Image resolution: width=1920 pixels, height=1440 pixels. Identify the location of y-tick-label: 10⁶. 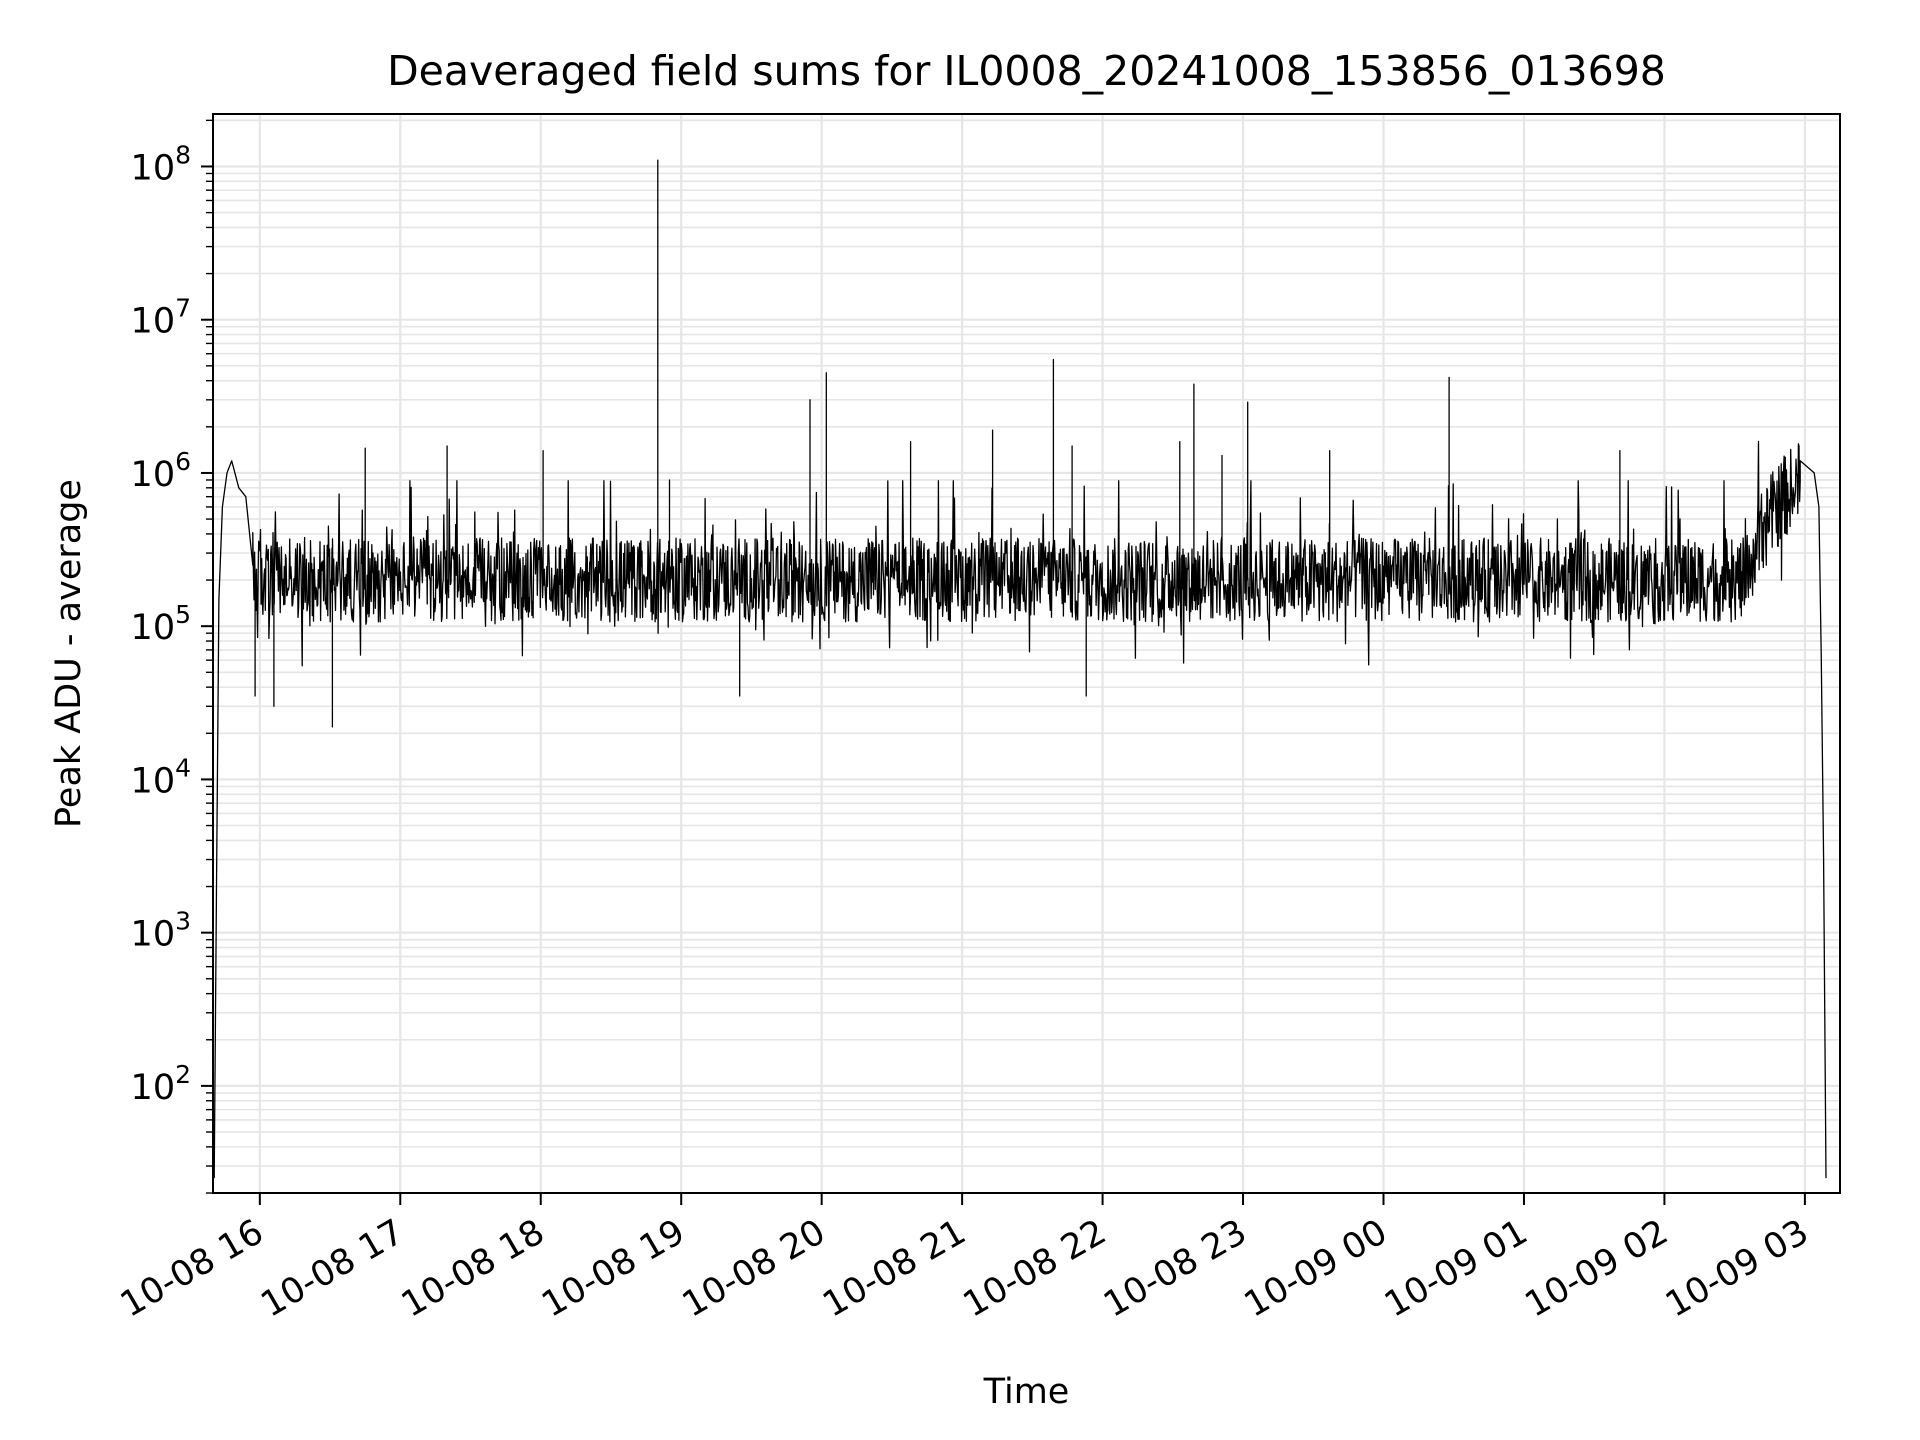
(161, 471).